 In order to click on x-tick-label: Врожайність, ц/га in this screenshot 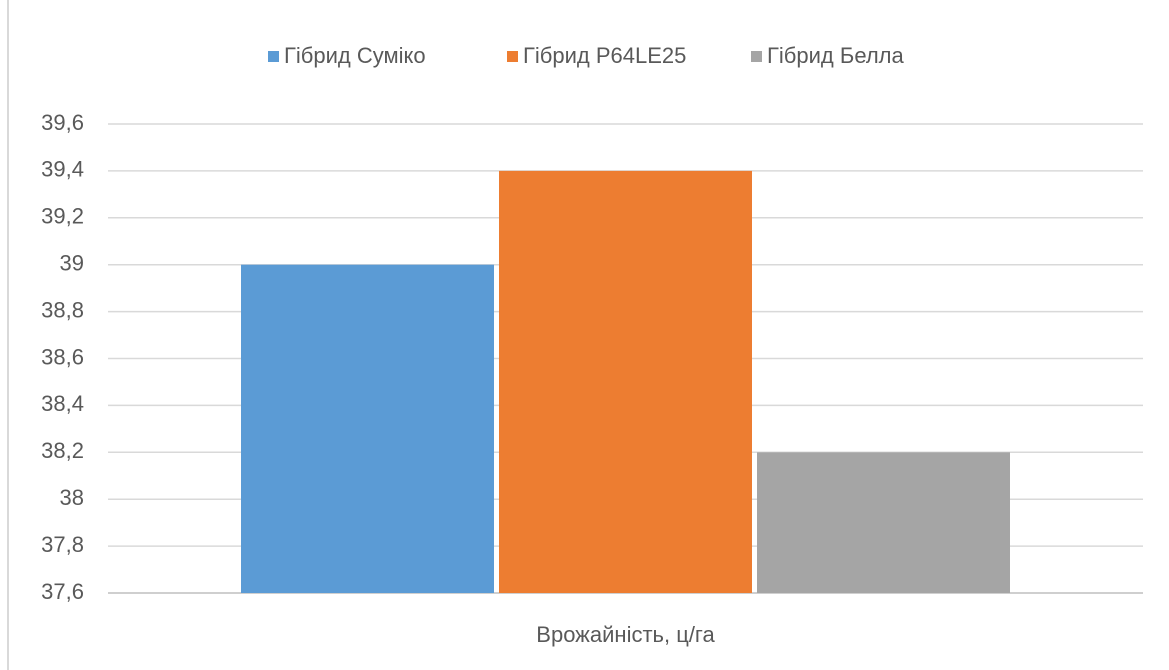, I will do `click(625, 634)`.